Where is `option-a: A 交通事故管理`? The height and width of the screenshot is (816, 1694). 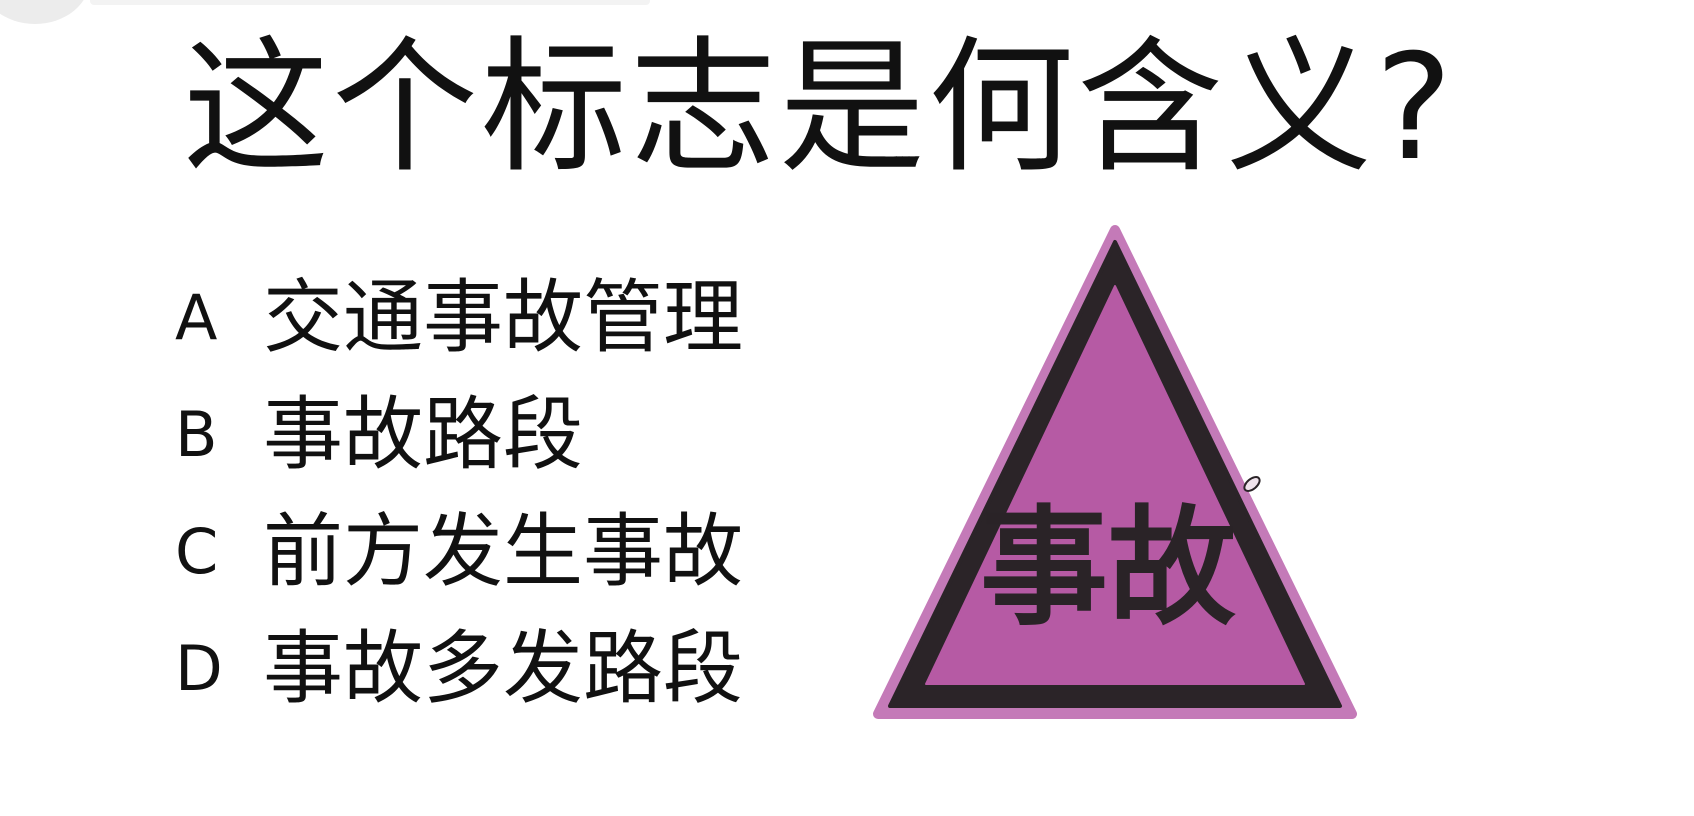
option-a: A 交通事故管理 is located at coordinates (459, 318).